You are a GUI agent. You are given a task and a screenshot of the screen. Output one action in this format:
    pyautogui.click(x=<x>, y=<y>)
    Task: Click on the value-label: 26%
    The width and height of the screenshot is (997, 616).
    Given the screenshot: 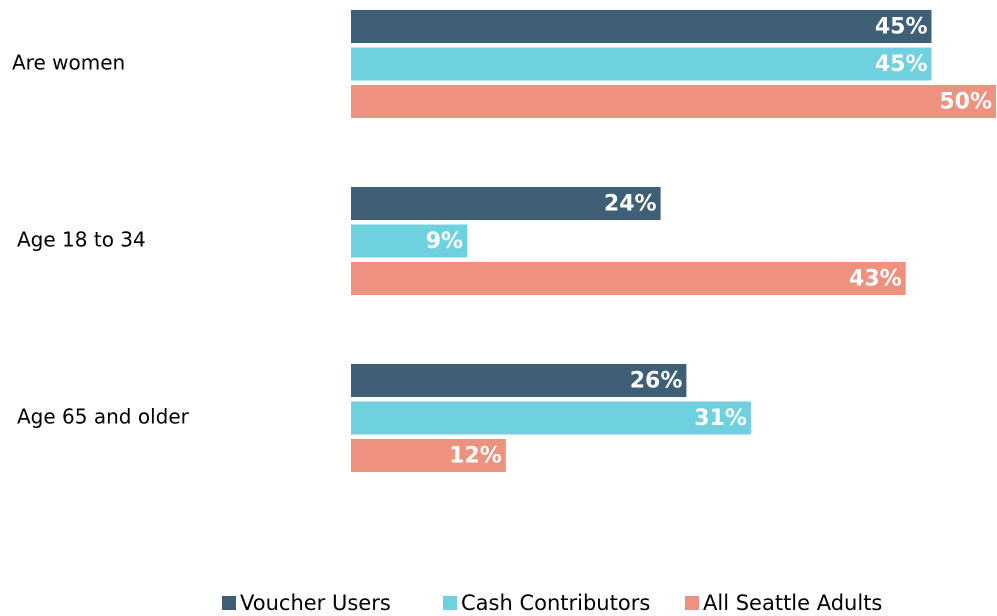 What is the action you would take?
    pyautogui.click(x=656, y=381)
    